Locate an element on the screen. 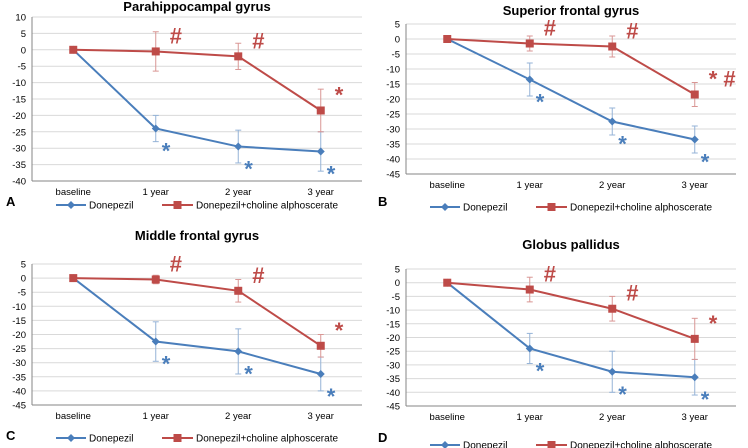 The image size is (748, 448). chart-title: Superior frontal gyrus is located at coordinates (571, 10).